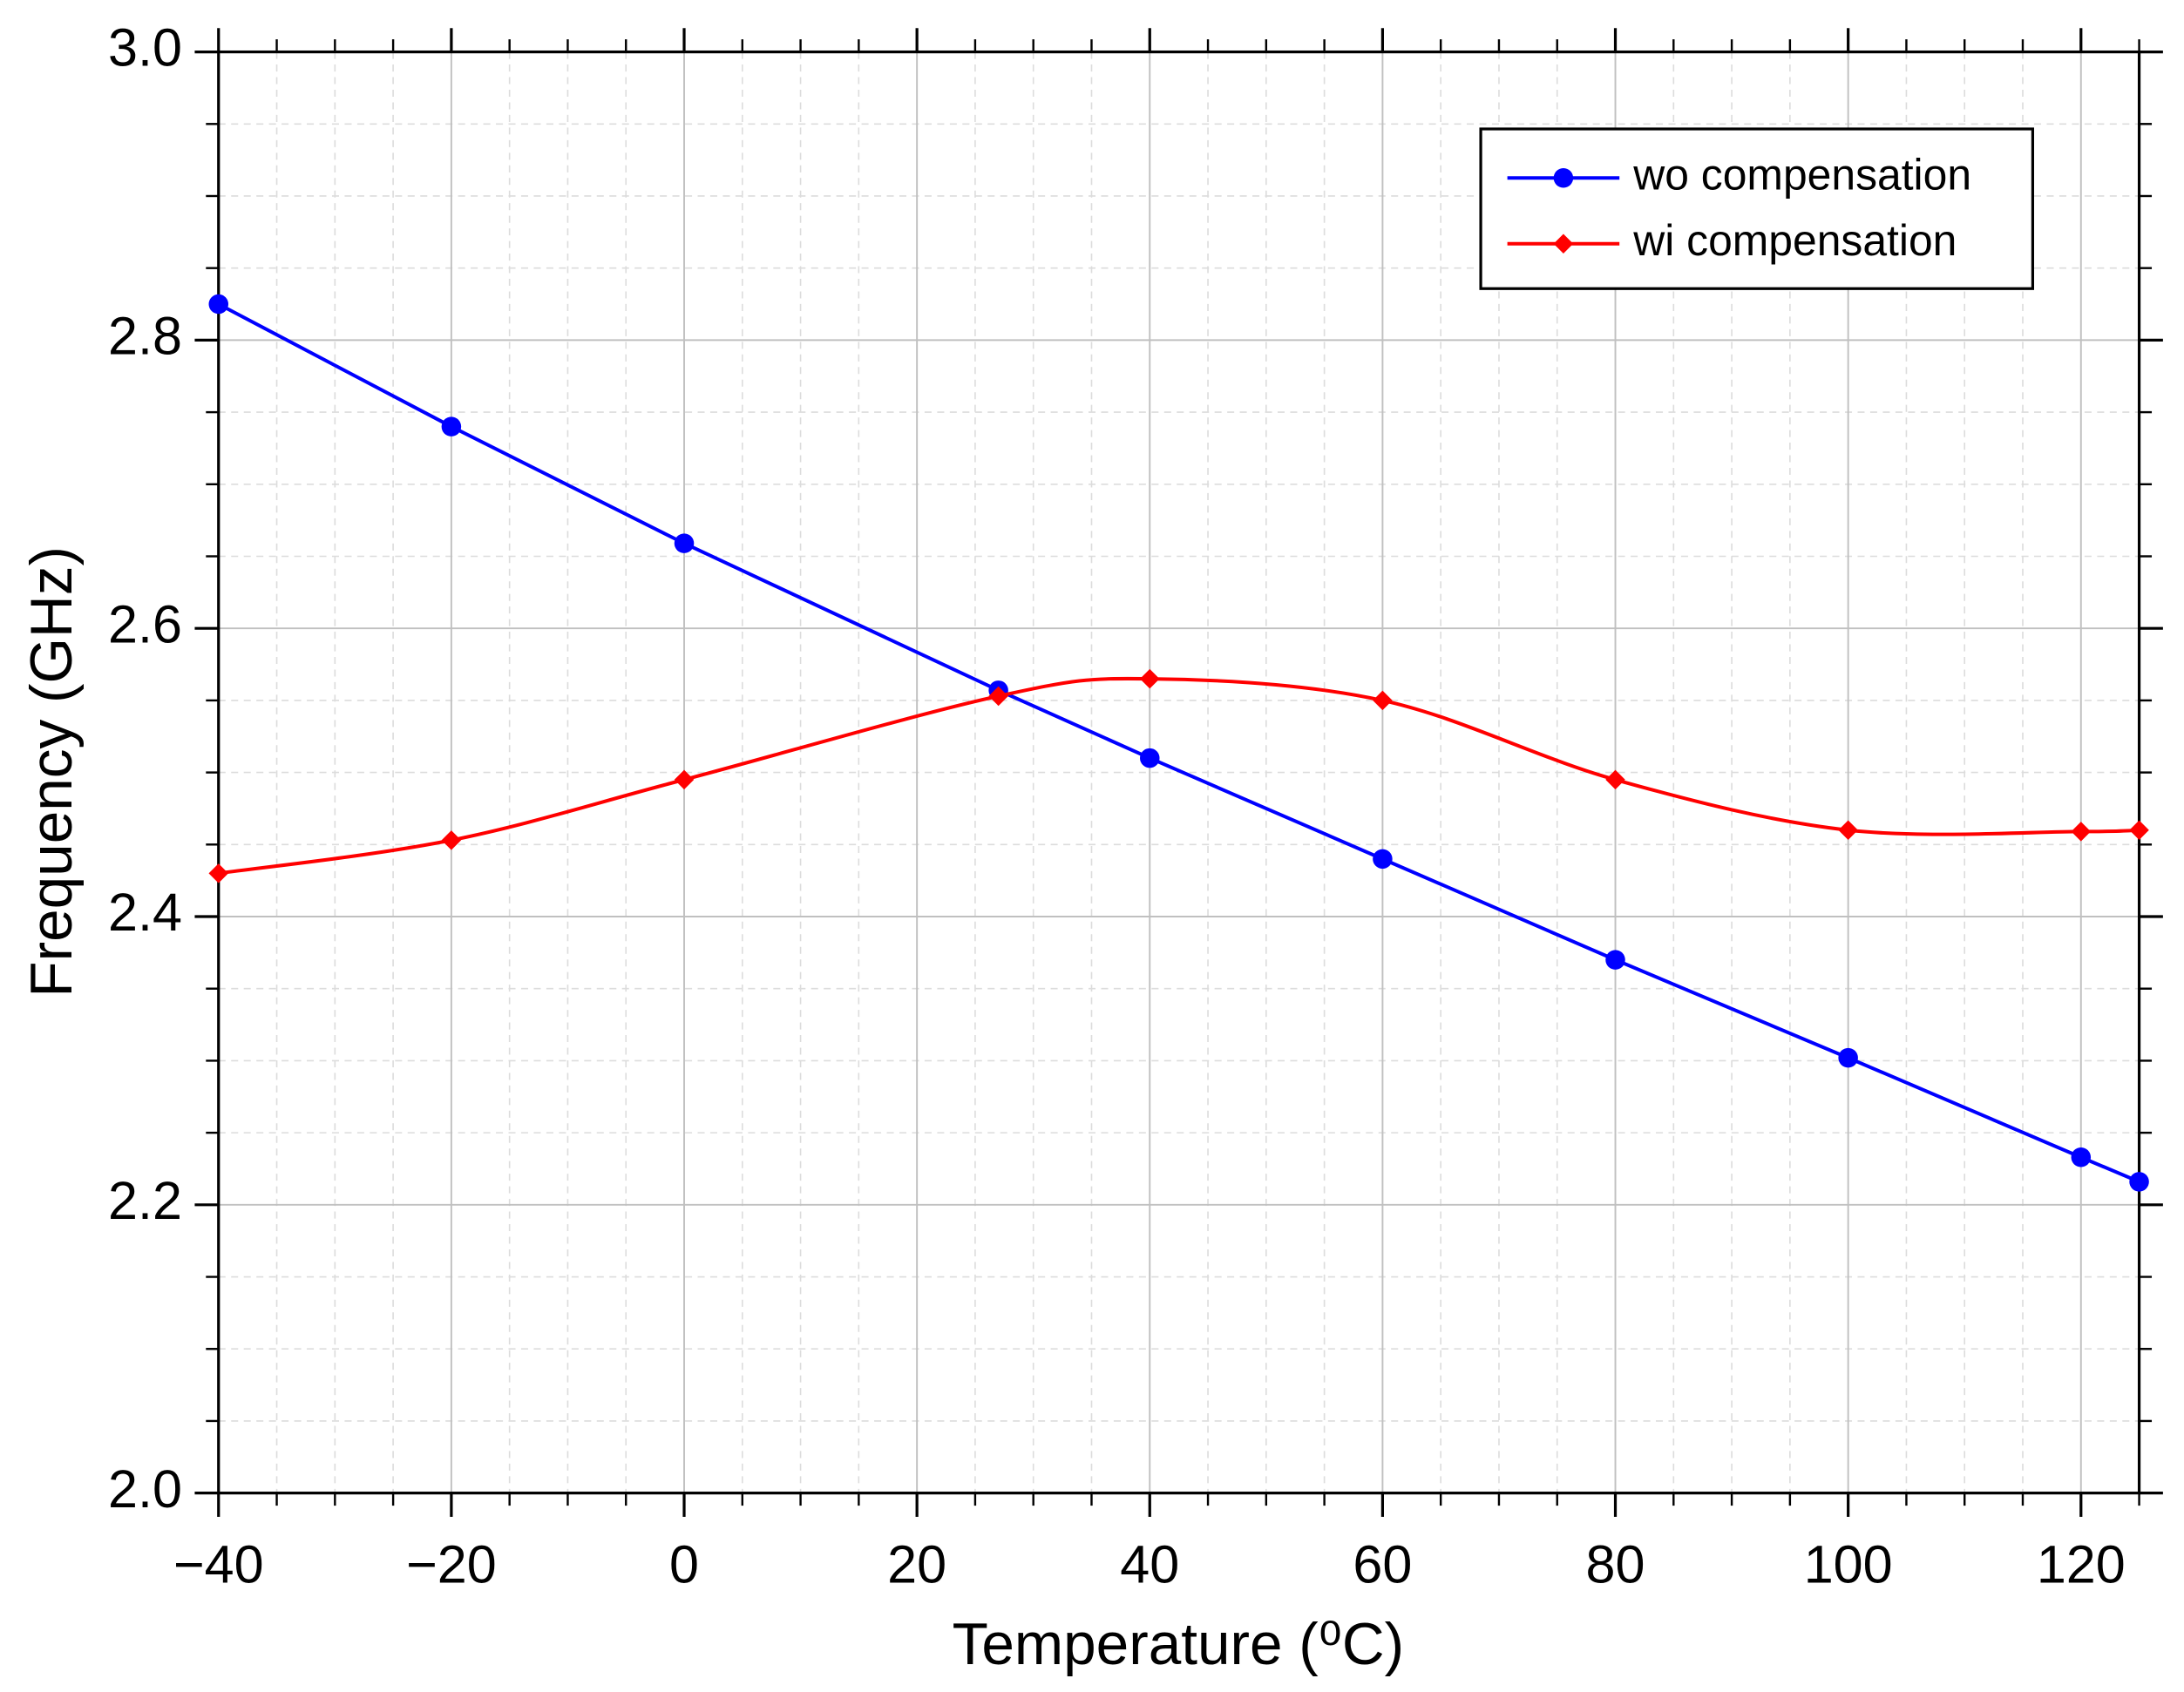 This screenshot has height=1692, width=2184. I want to click on legend-box, so click(1757, 208).